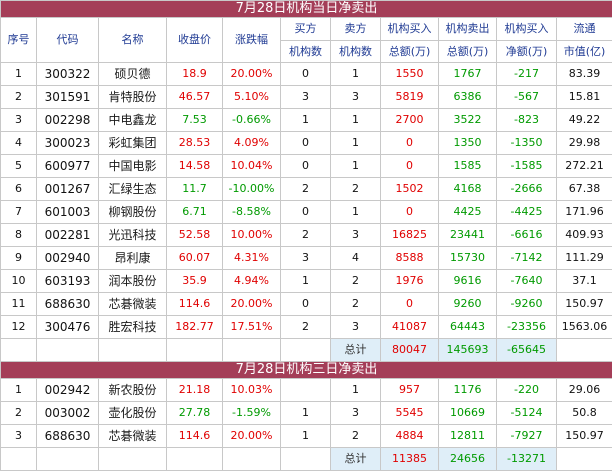 This screenshot has width=612, height=471. I want to click on cell-close: 52.58, so click(195, 235).